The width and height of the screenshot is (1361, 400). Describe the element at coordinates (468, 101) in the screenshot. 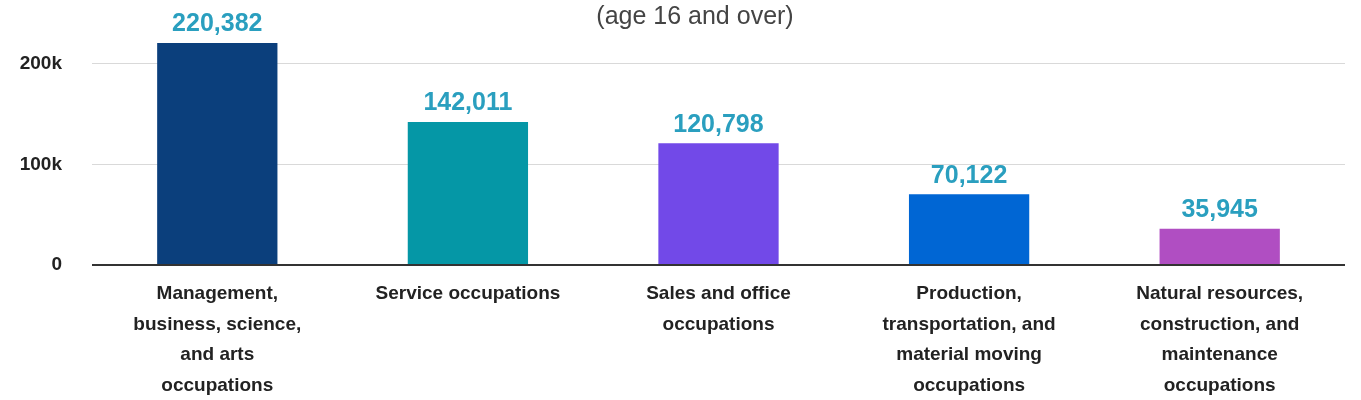

I see `data-label: 142,011` at that location.